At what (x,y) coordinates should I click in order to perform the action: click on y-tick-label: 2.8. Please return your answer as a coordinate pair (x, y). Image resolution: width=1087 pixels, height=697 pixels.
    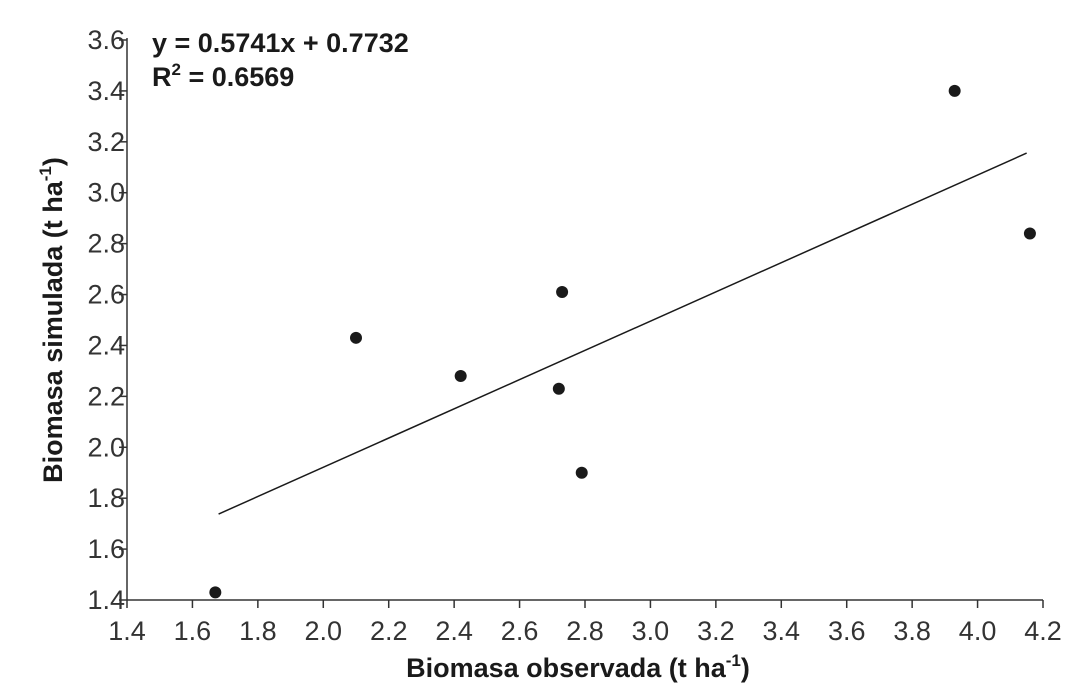
    Looking at the image, I should click on (106, 244).